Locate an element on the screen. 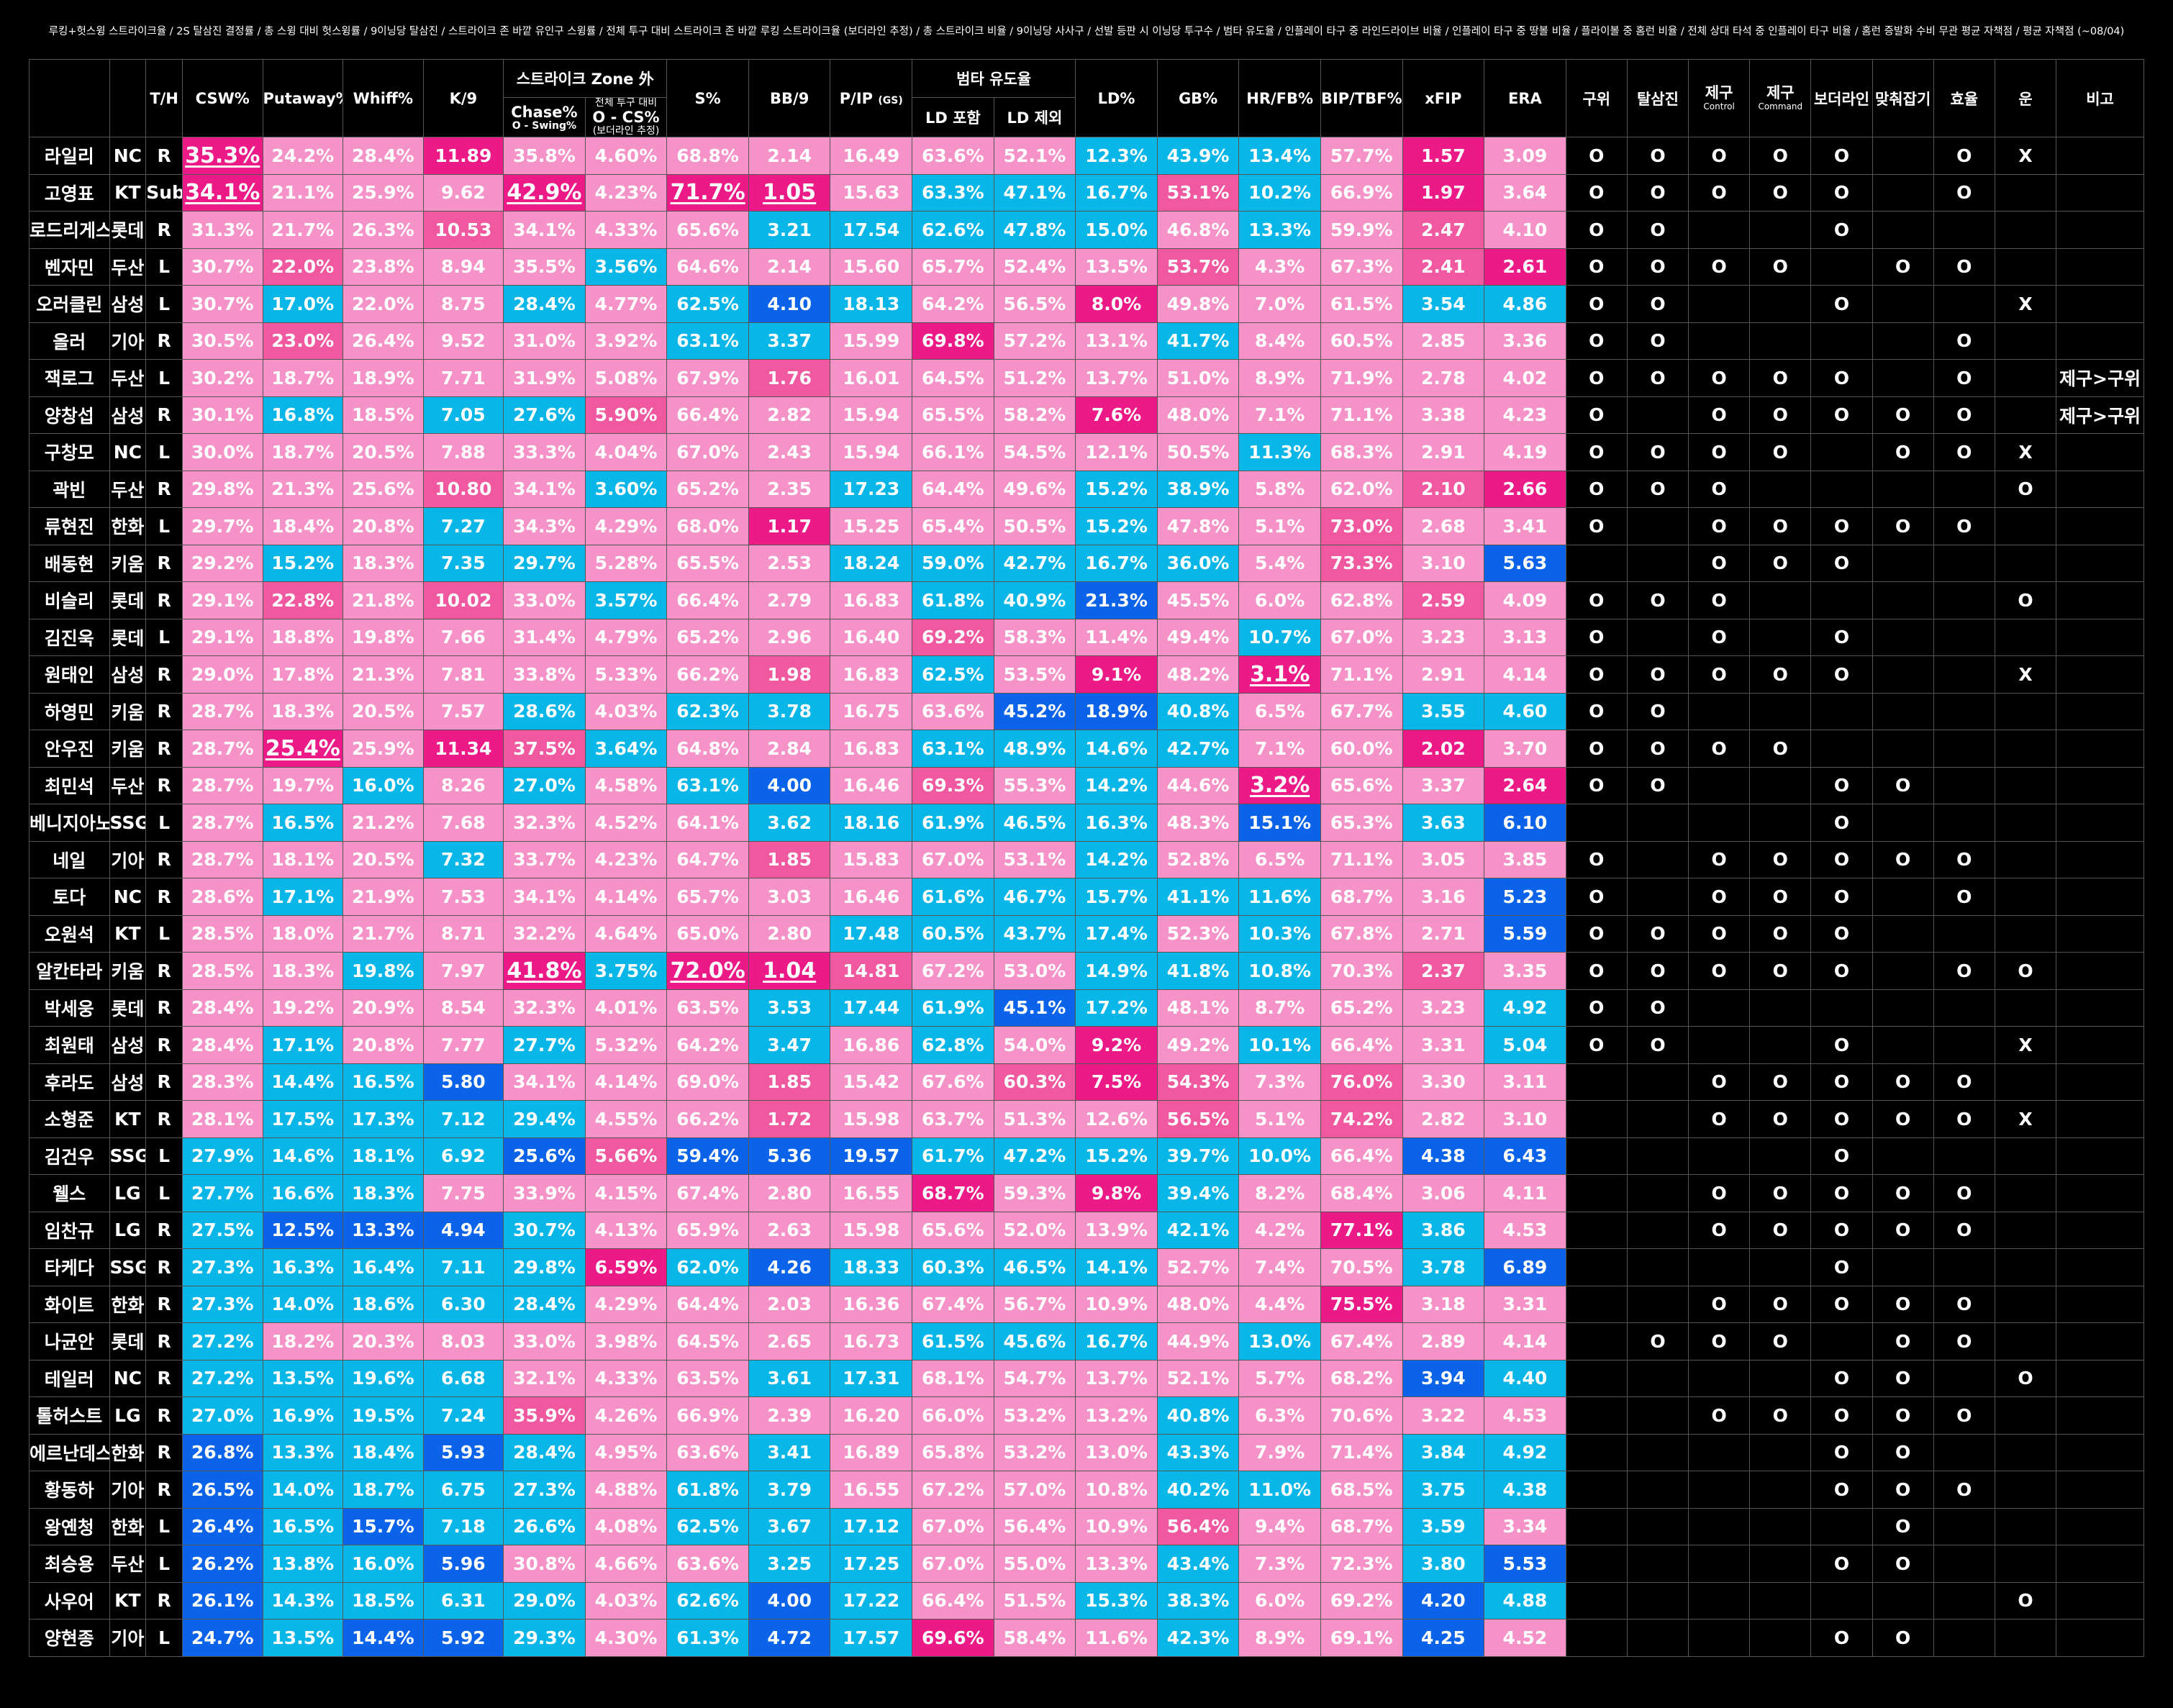  stat-cell: 17.4% is located at coordinates (1116, 934).